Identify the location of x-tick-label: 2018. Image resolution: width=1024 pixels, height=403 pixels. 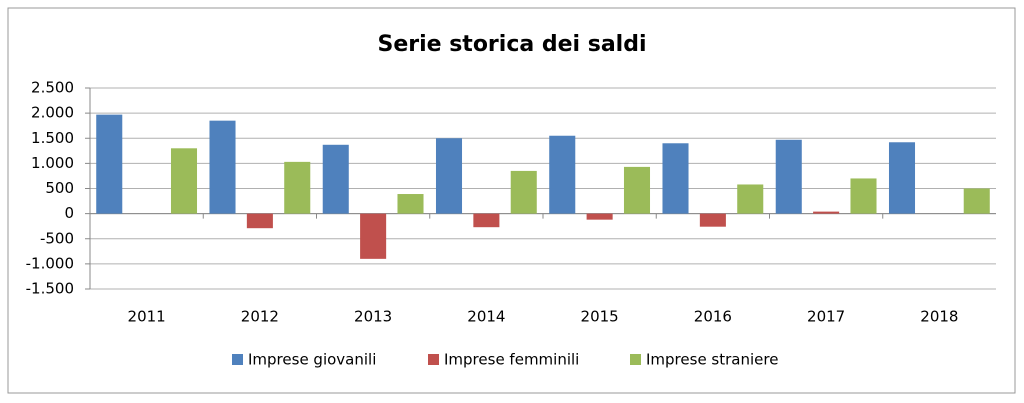
(939, 317).